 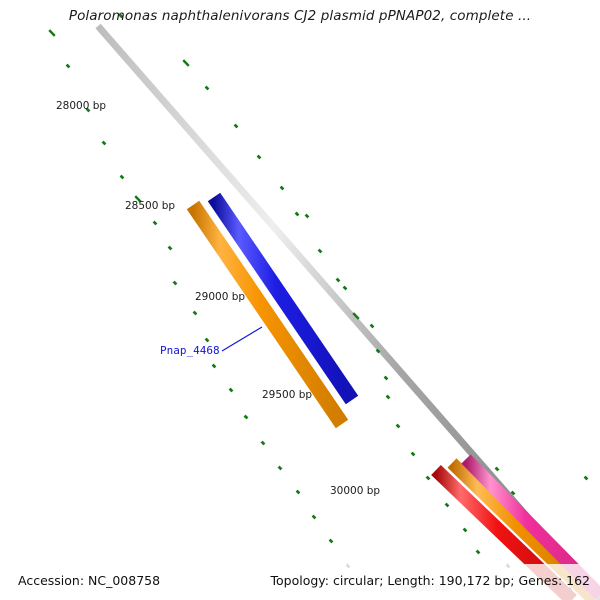 What do you see at coordinates (287, 395) in the screenshot?
I see `ruler-label-29500-bp: 29500 bp` at bounding box center [287, 395].